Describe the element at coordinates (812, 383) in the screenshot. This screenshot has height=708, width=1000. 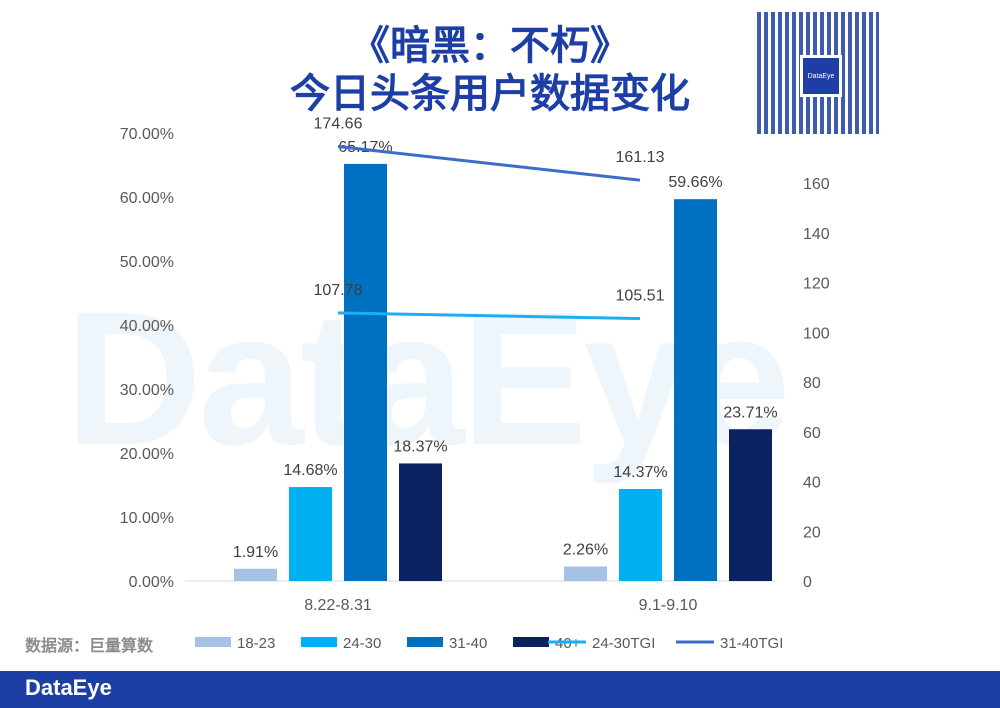
I see `right-axis-tick: 80` at that location.